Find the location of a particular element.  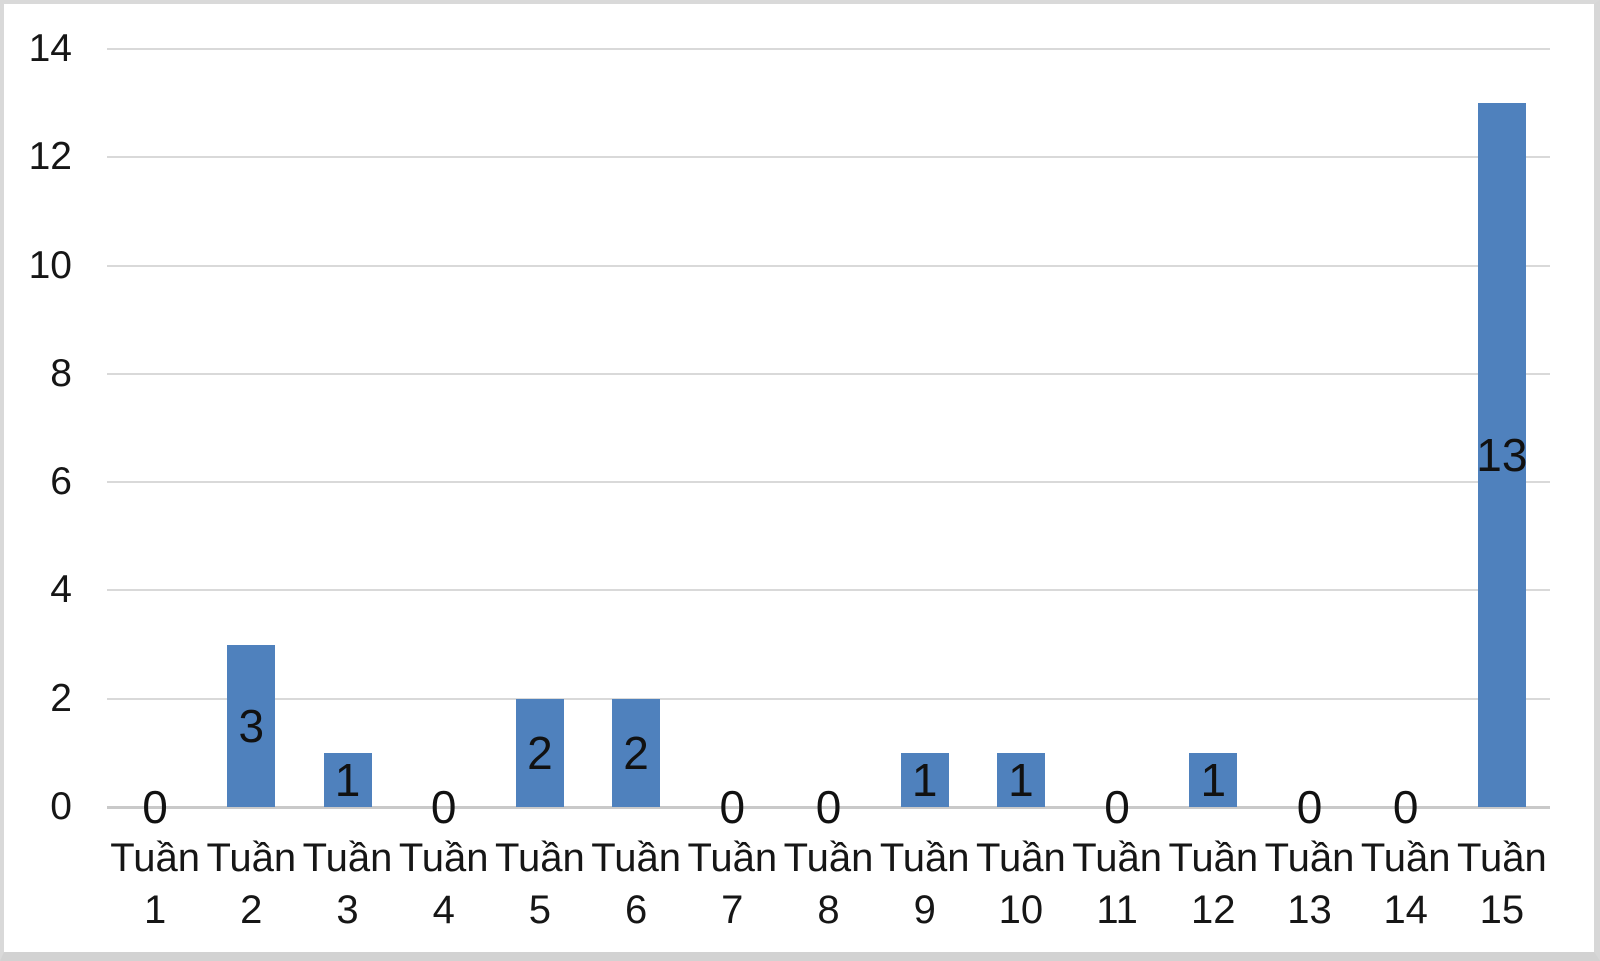

y-tick-label: 2 is located at coordinates (61, 698).